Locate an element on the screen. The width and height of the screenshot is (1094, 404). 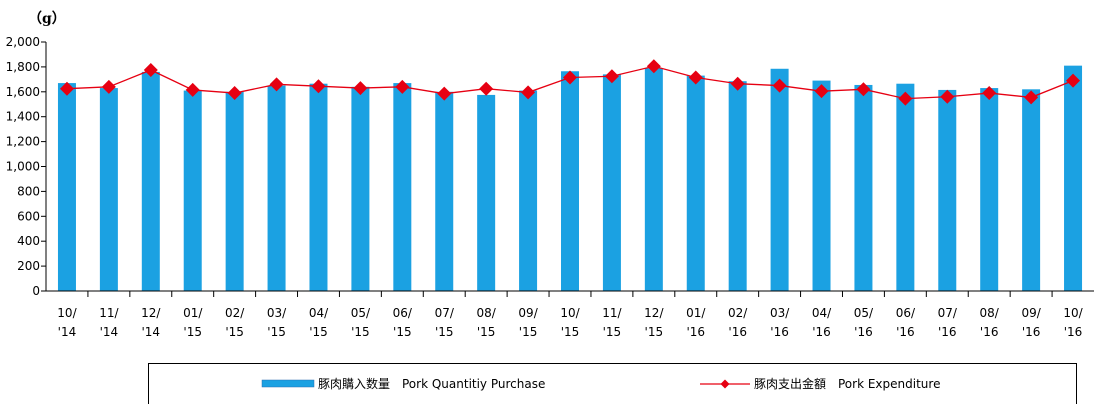
legend-swatch-bar is located at coordinates (288, 383).